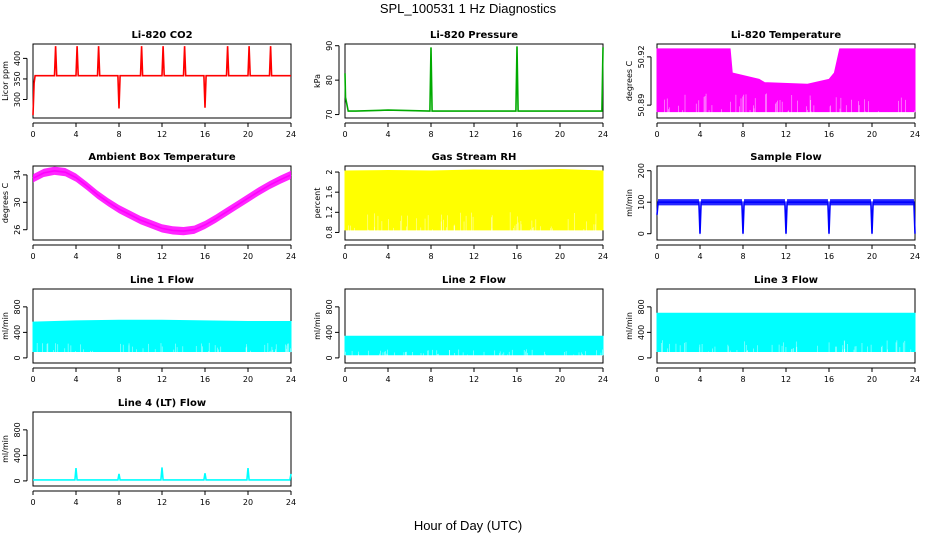 The height and width of the screenshot is (540, 936). I want to click on y-tick-label: 80, so click(329, 80).